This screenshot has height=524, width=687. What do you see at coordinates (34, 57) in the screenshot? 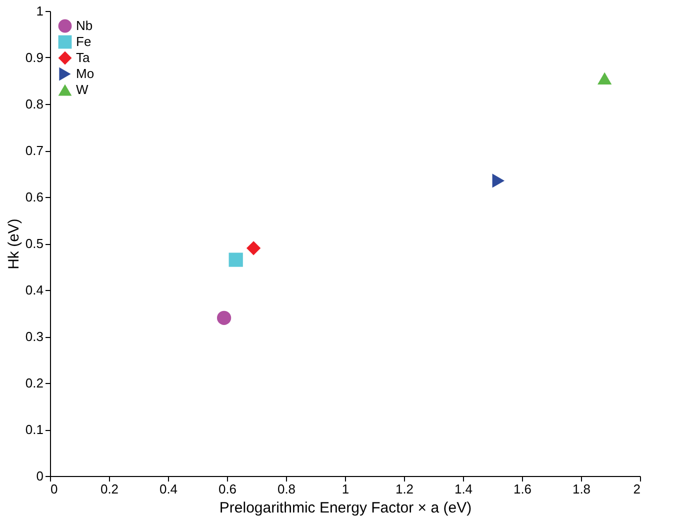
I see `y-tick-label: 0.9` at bounding box center [34, 57].